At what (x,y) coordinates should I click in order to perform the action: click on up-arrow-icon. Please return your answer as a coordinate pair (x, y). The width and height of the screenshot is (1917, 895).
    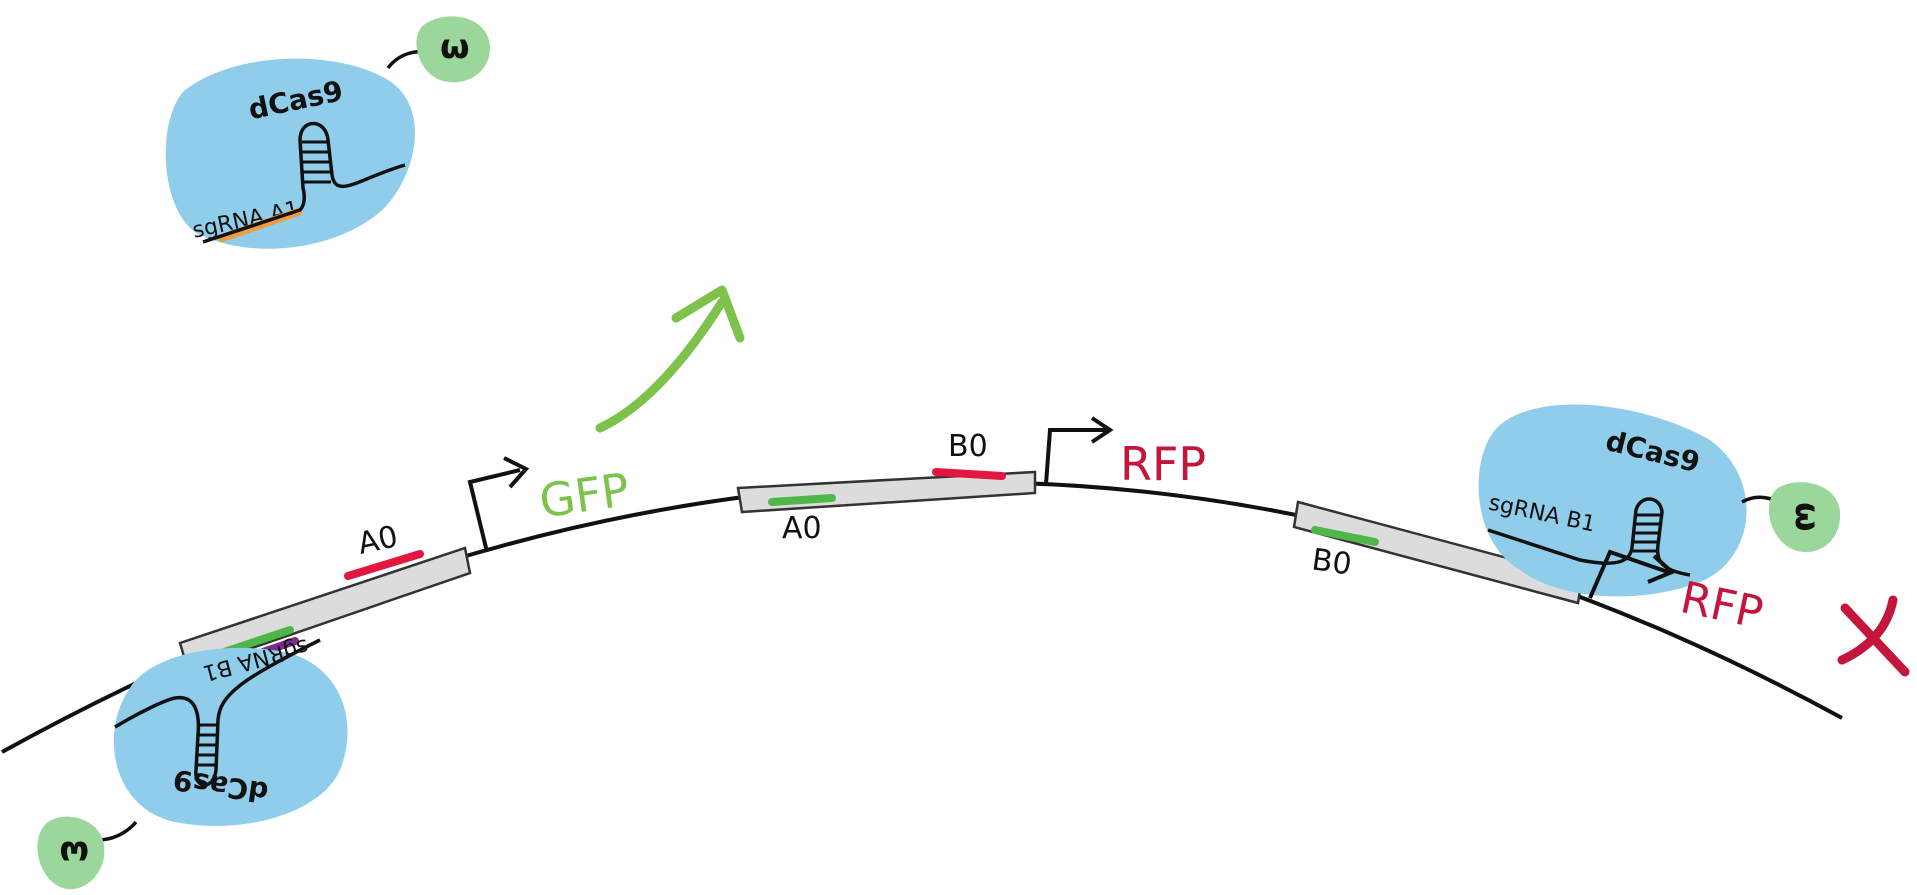
    Looking at the image, I should click on (661, 365).